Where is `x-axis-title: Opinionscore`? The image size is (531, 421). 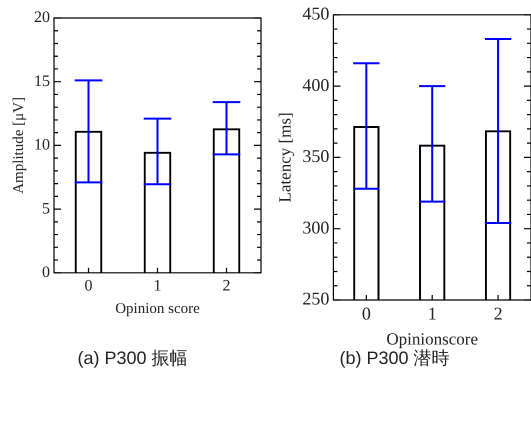 x-axis-title: Opinionscore is located at coordinates (432, 338).